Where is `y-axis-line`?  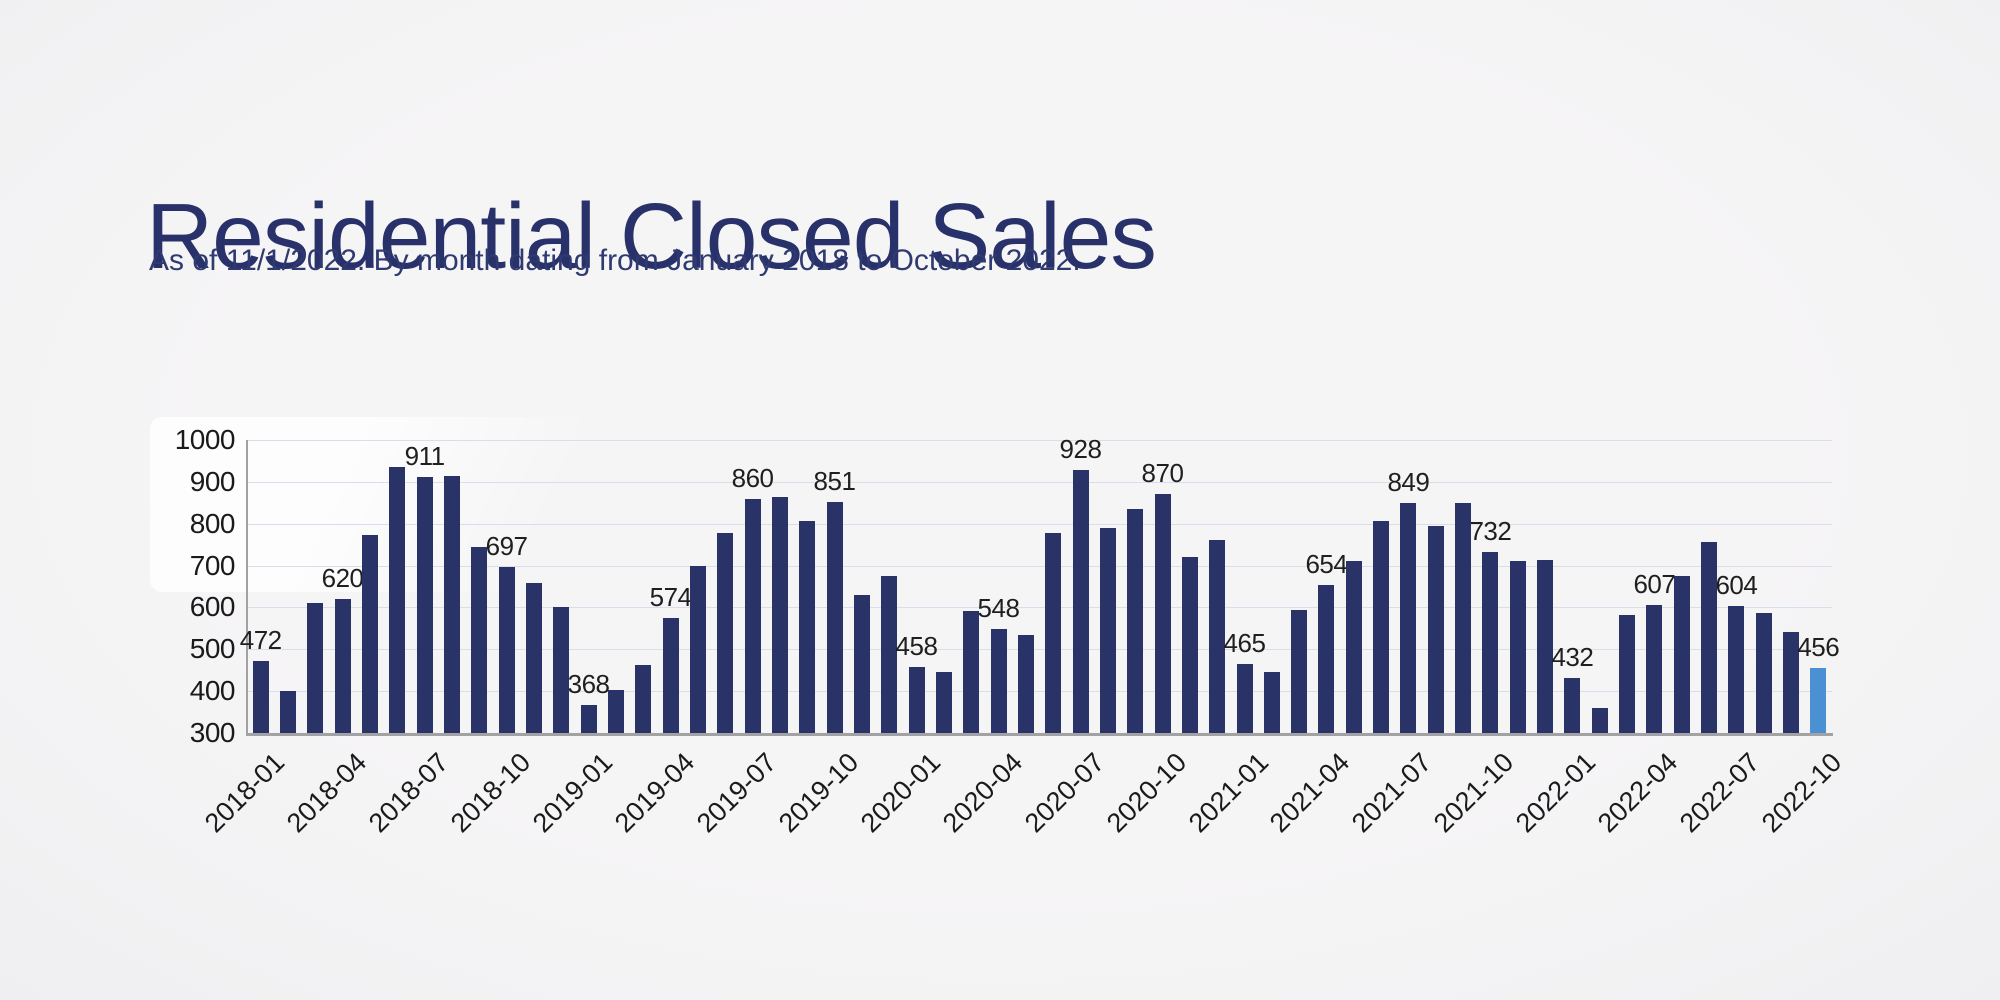 y-axis-line is located at coordinates (247, 586).